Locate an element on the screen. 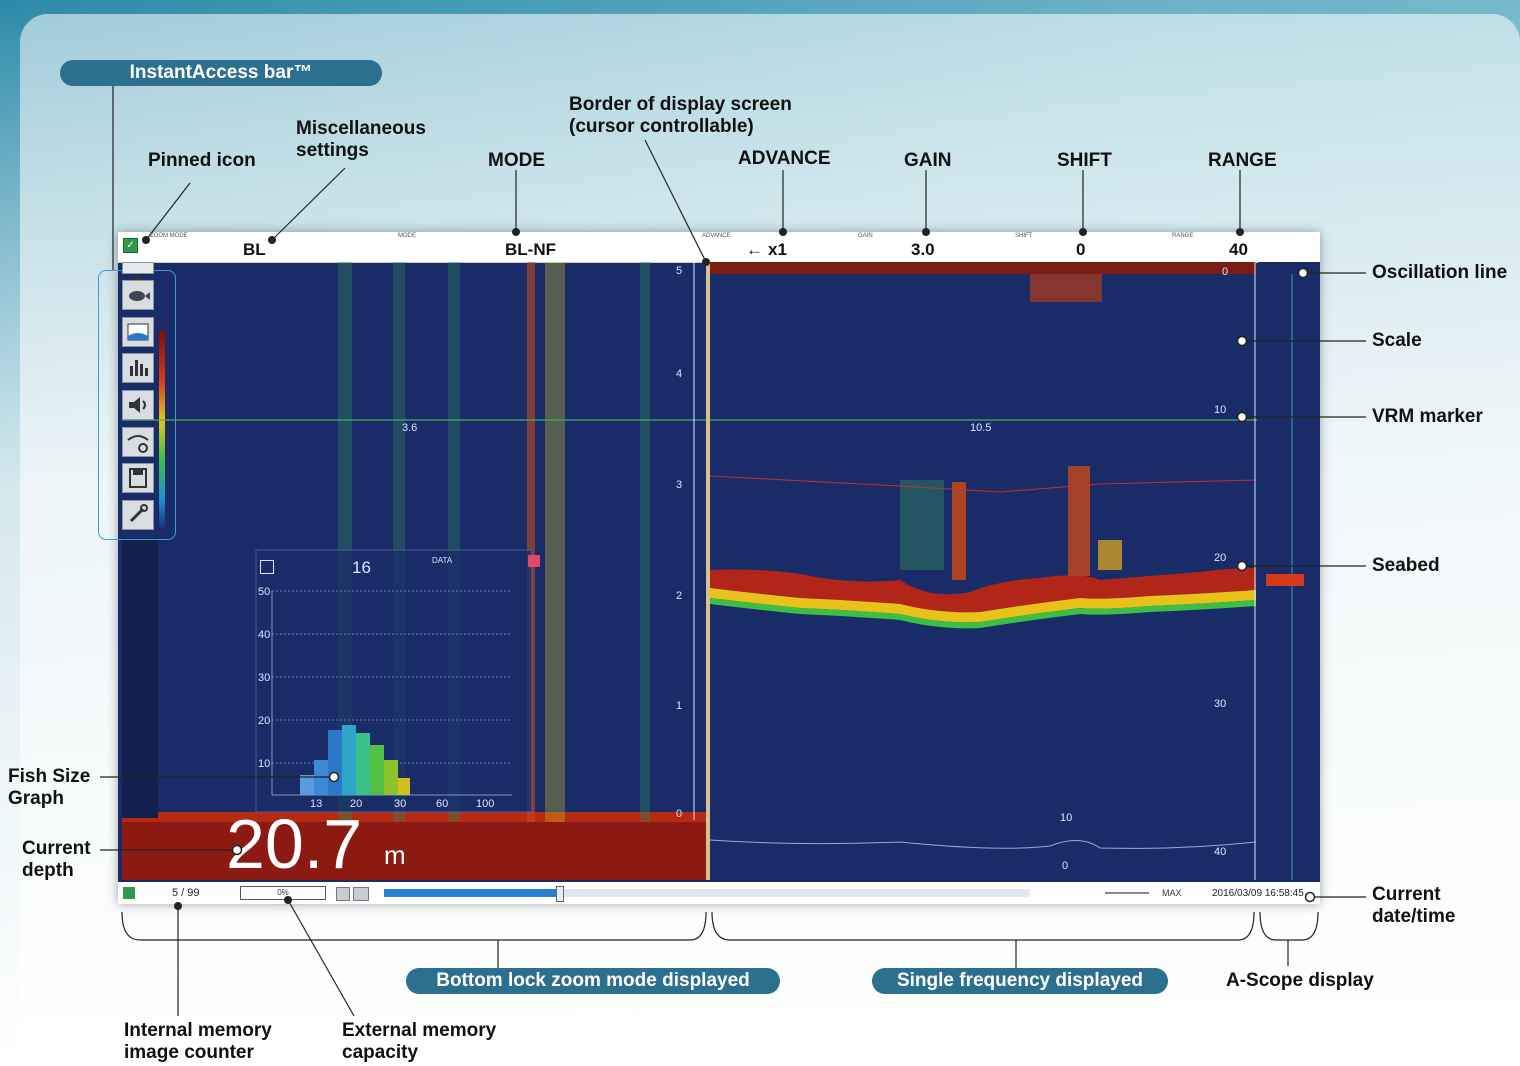 The image size is (1520, 1066). current-depth-value: 20.7 is located at coordinates (294, 844).